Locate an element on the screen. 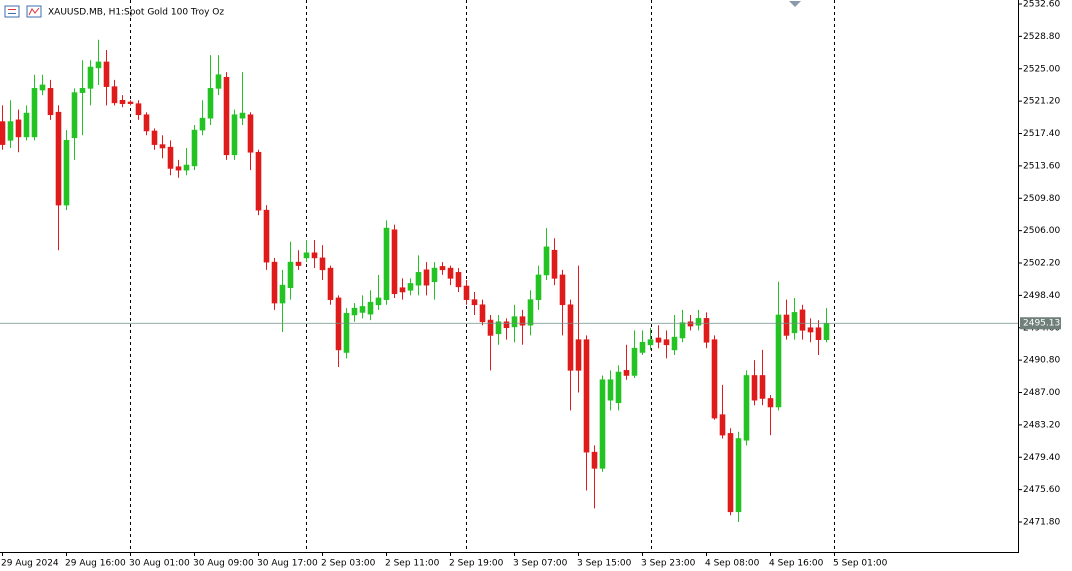  x-tick-label: 2 Sep 19:00 is located at coordinates (476, 564).